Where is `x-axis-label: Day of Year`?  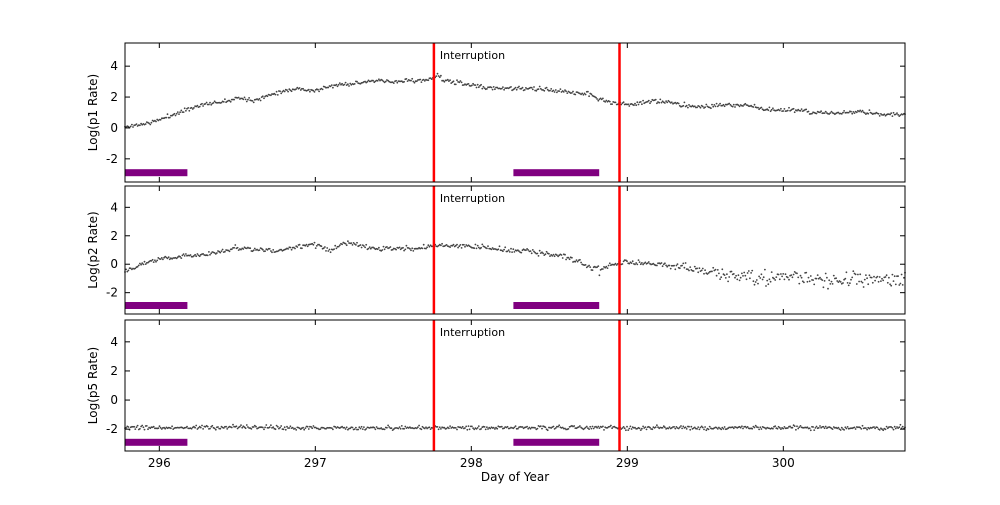
x-axis-label: Day of Year is located at coordinates (515, 477).